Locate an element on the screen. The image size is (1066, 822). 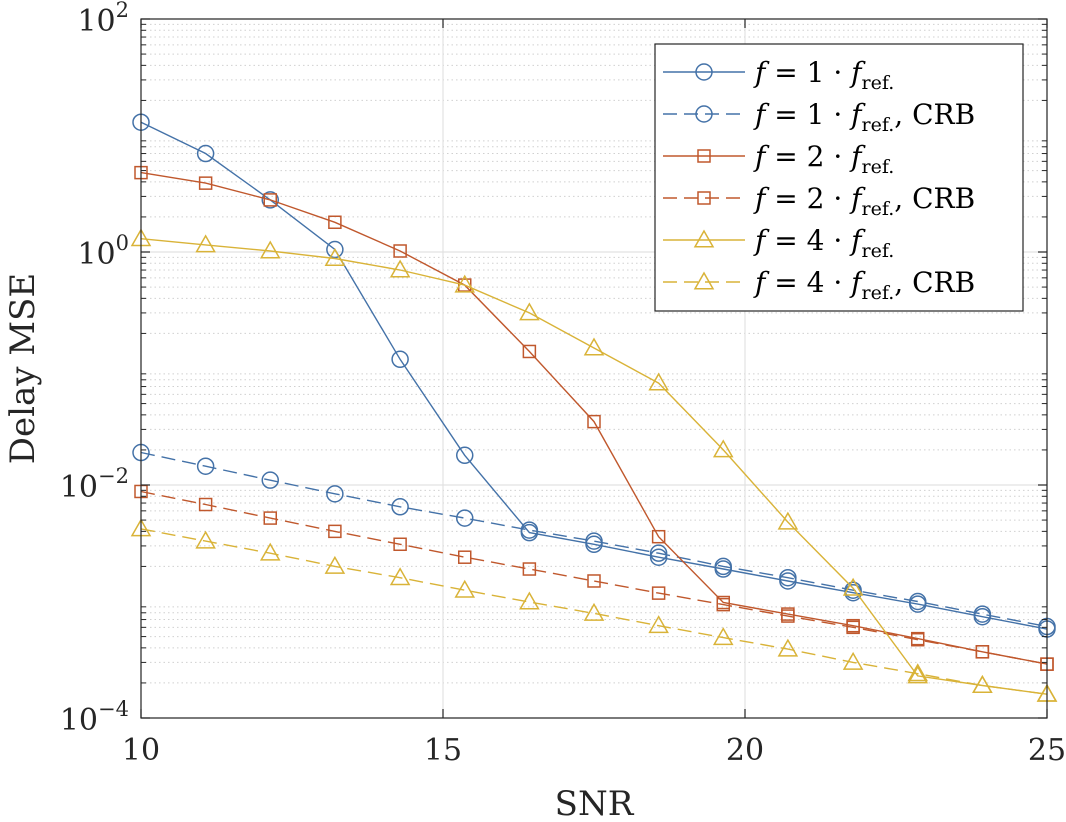
x-tick-label: 25 is located at coordinates (1047, 750).